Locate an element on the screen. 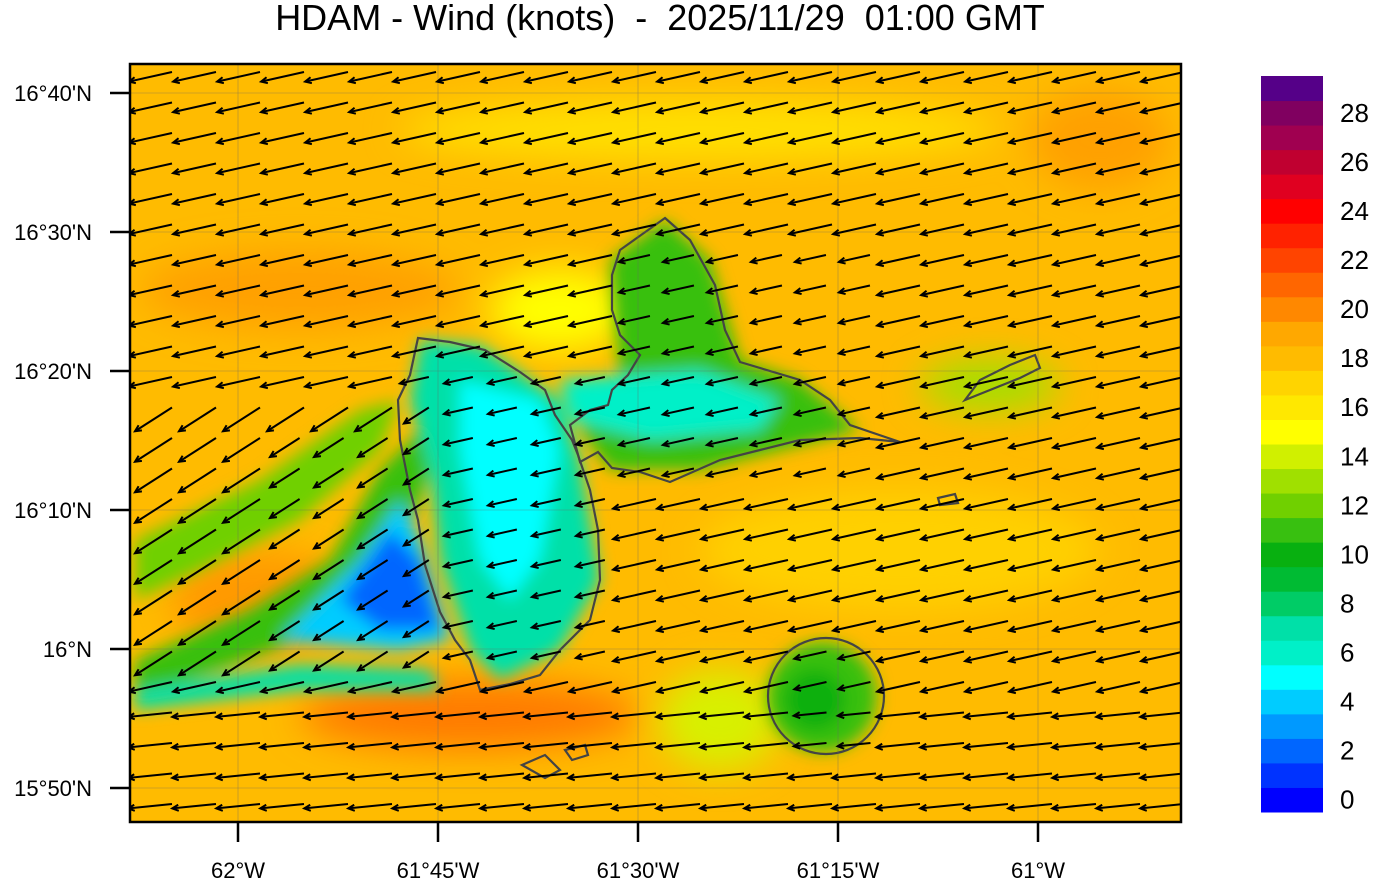 The image size is (1375, 883). colorbar-label: 6 is located at coordinates (1347, 653).